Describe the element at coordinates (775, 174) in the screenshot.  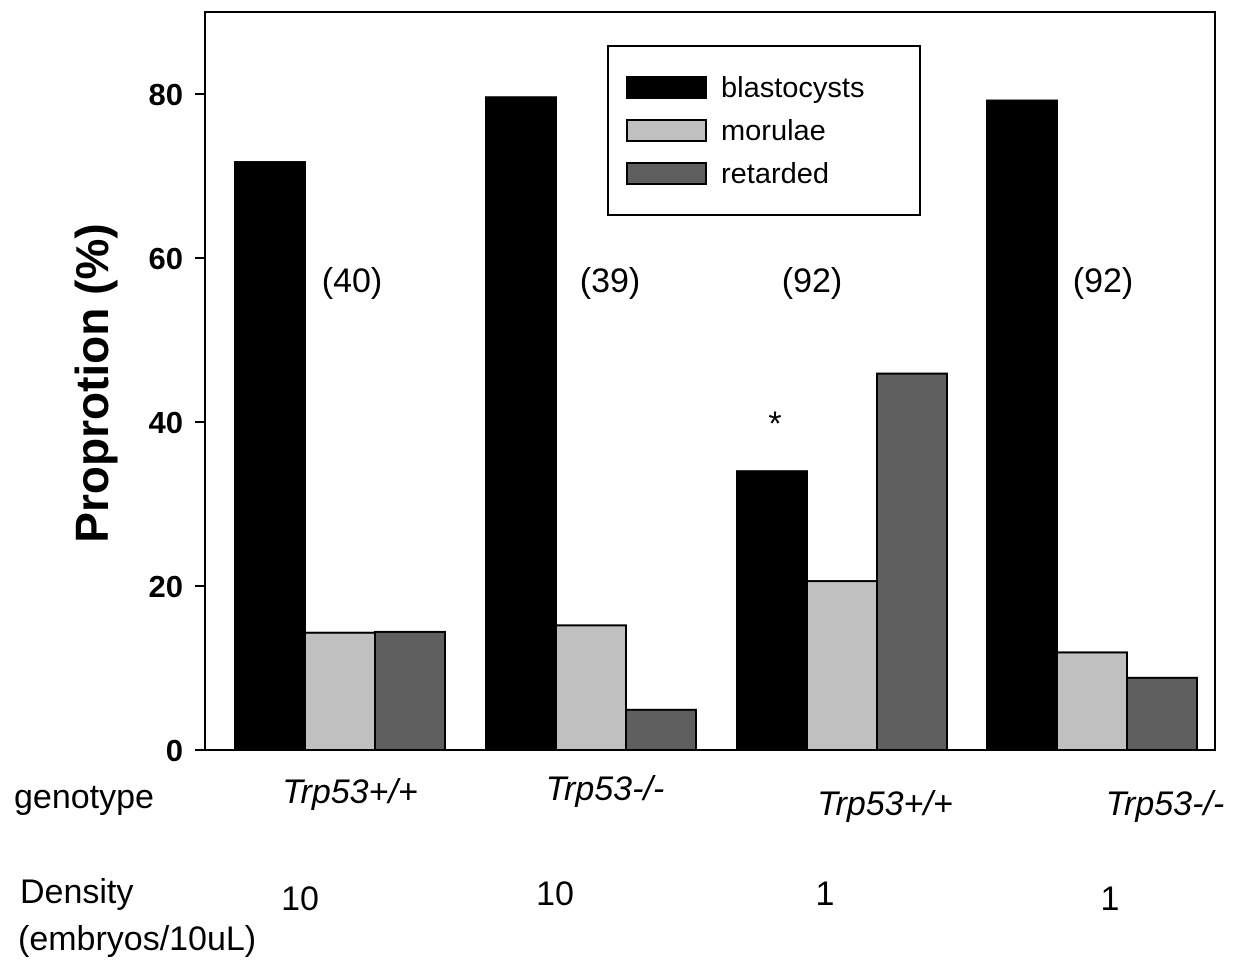
I see `legend-label-retarded: retarded` at that location.